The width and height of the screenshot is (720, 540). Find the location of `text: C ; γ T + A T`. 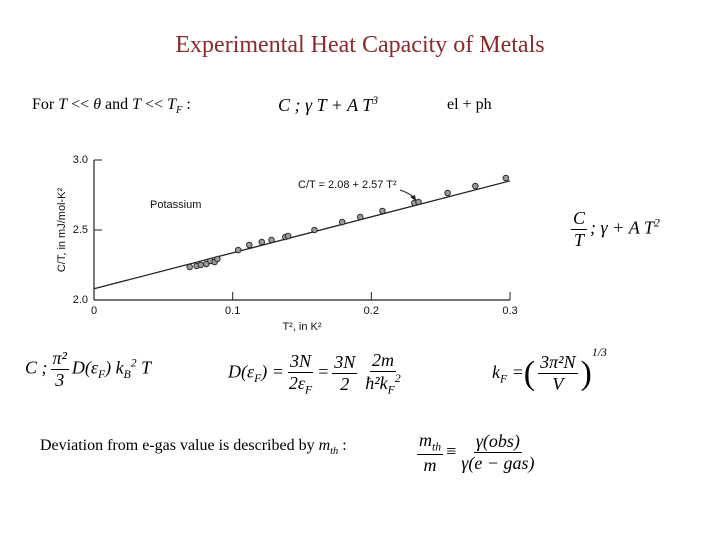

text: C ; γ T + A T is located at coordinates (325, 105).